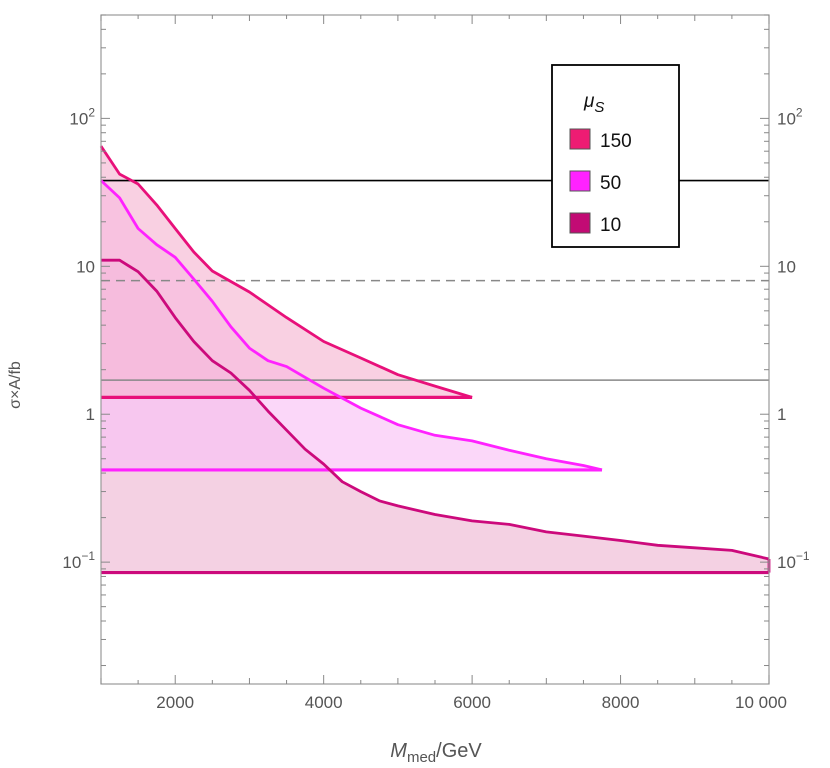  What do you see at coordinates (421, 757) in the screenshot?
I see `x-axis-title-sub: med` at bounding box center [421, 757].